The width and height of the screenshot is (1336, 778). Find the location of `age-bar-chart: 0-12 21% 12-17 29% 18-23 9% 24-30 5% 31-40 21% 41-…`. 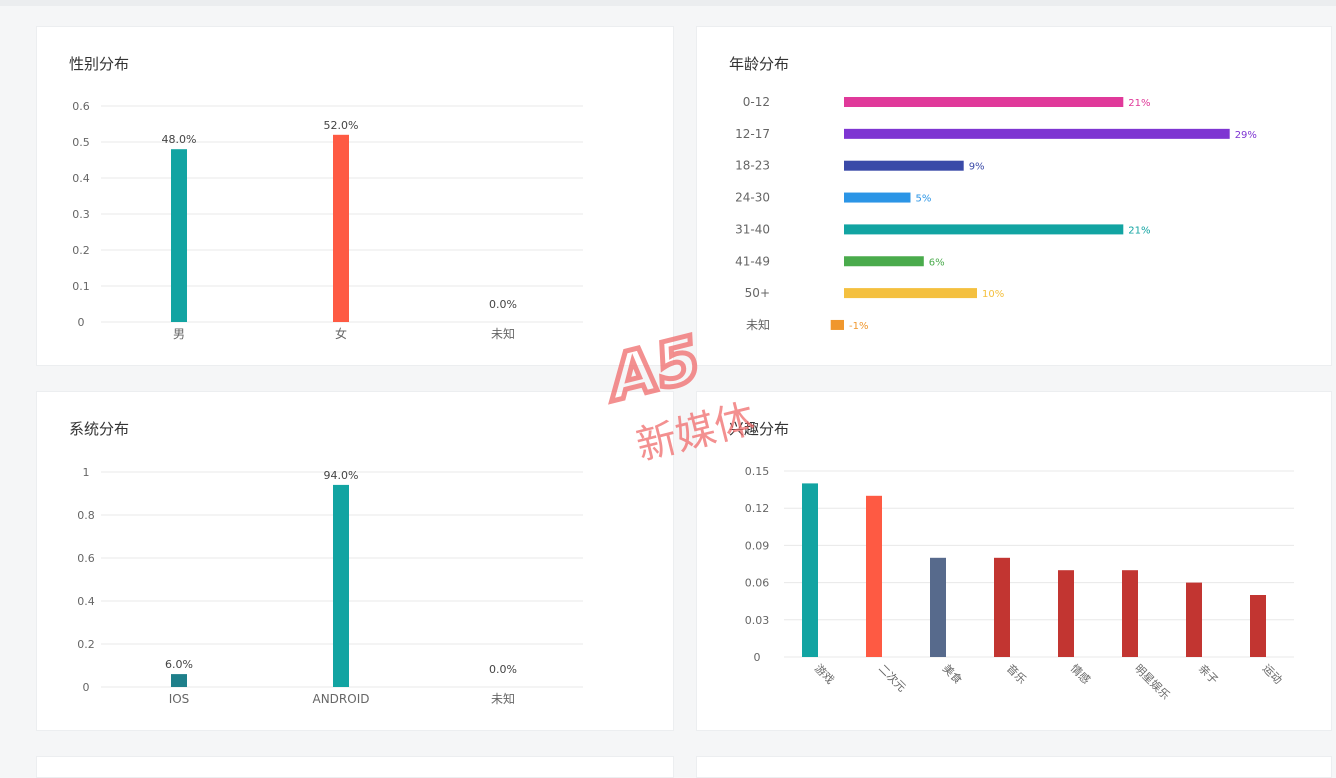

age-bar-chart: 0-12 21% 12-17 29% 18-23 9% 24-30 5% 31-40 21% 41-… is located at coordinates (996, 213).